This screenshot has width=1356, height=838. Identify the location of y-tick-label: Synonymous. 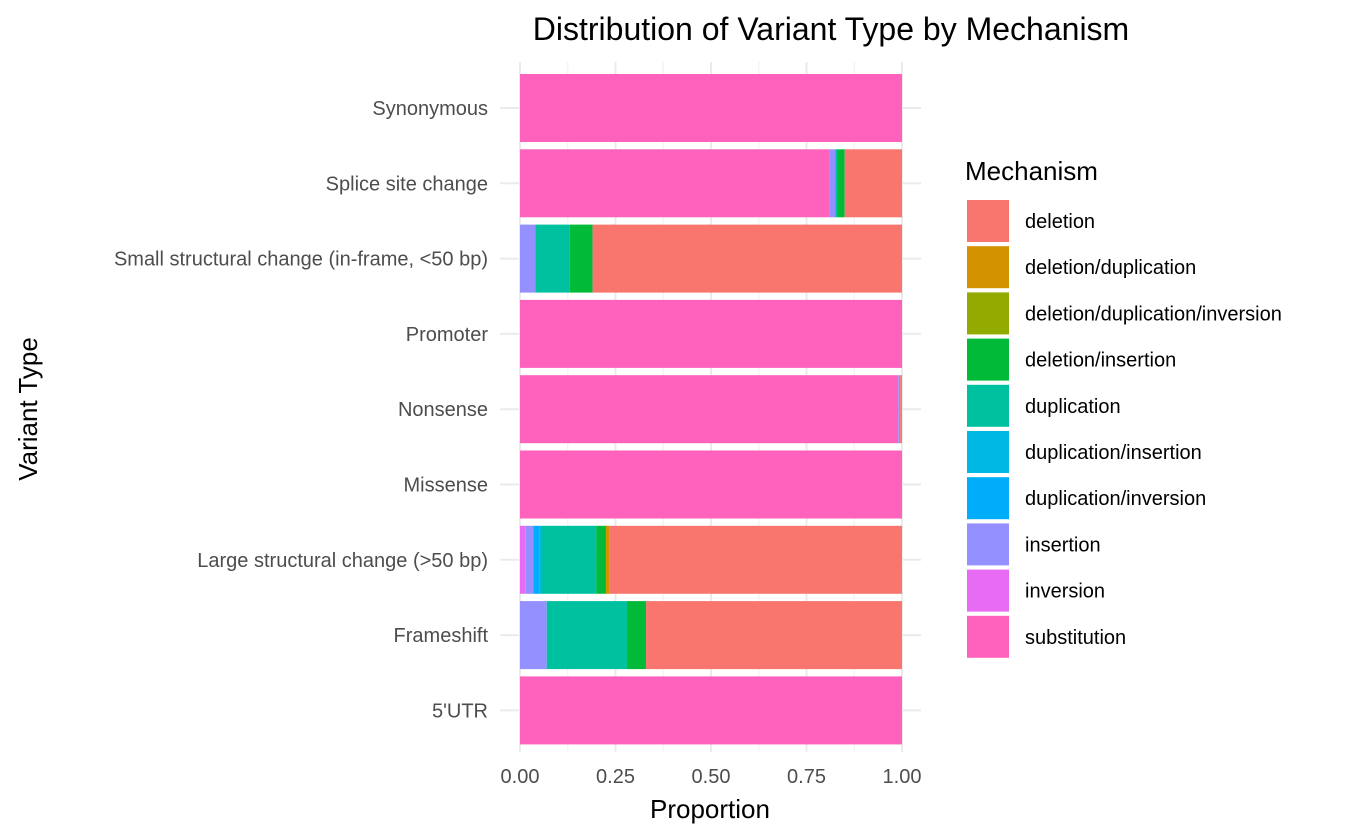
(430, 109).